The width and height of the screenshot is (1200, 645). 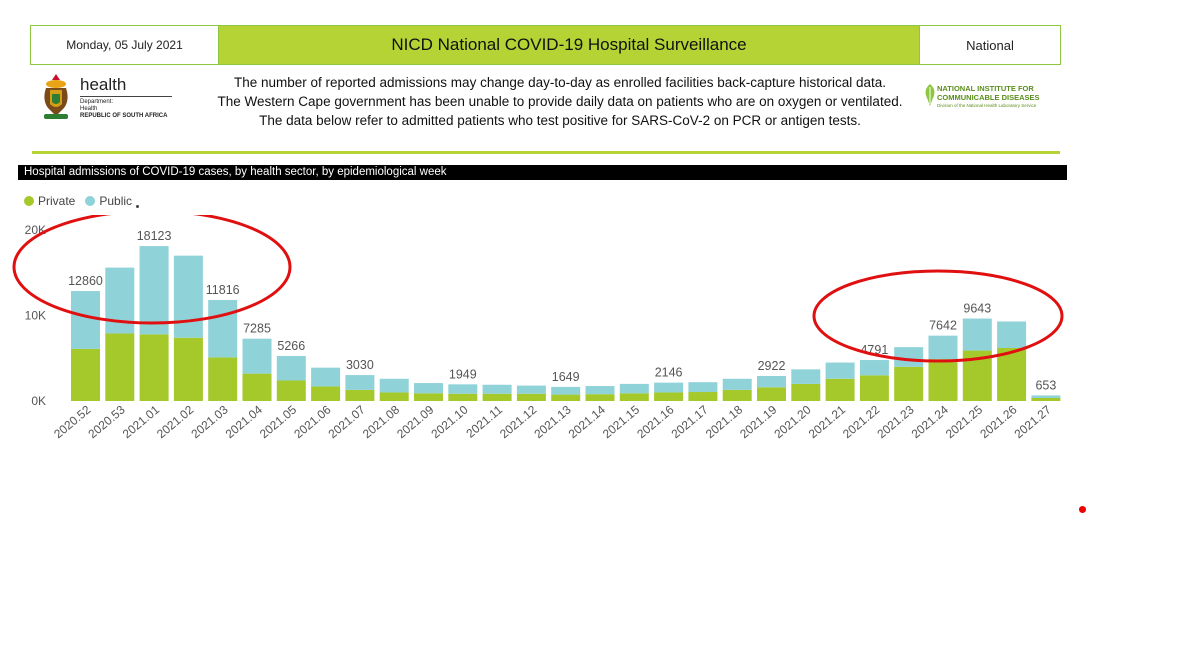 I want to click on data-label: 1649, so click(x=566, y=377).